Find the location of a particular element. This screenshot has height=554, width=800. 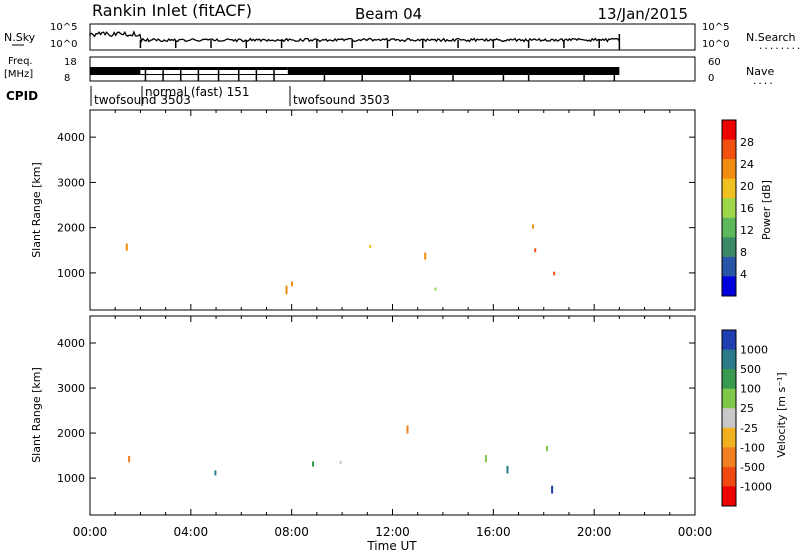

x-tick-label: 04:00 is located at coordinates (191, 532).